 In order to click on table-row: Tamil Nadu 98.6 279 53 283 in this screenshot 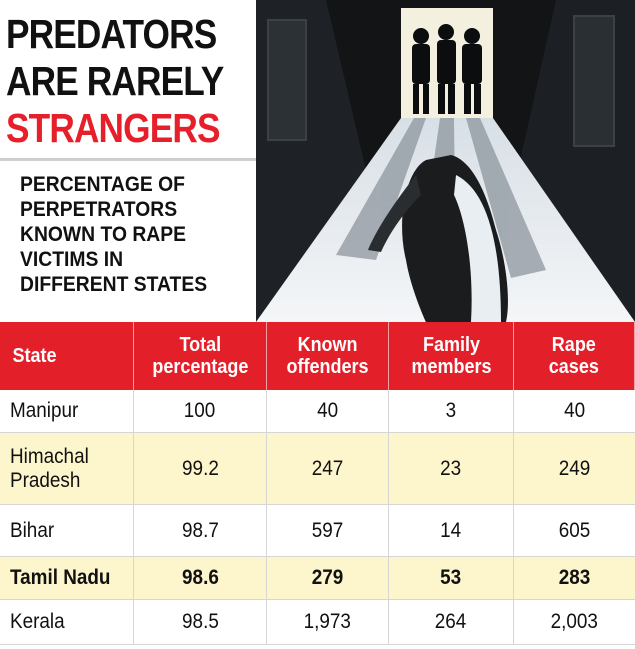, I will do `click(317, 578)`.